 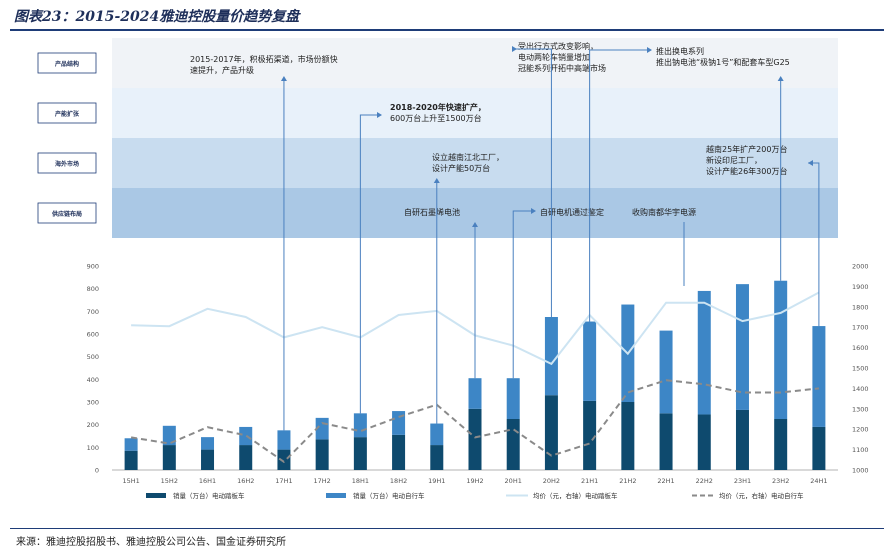 I want to click on y-tick-label: 500, so click(x=93, y=357).